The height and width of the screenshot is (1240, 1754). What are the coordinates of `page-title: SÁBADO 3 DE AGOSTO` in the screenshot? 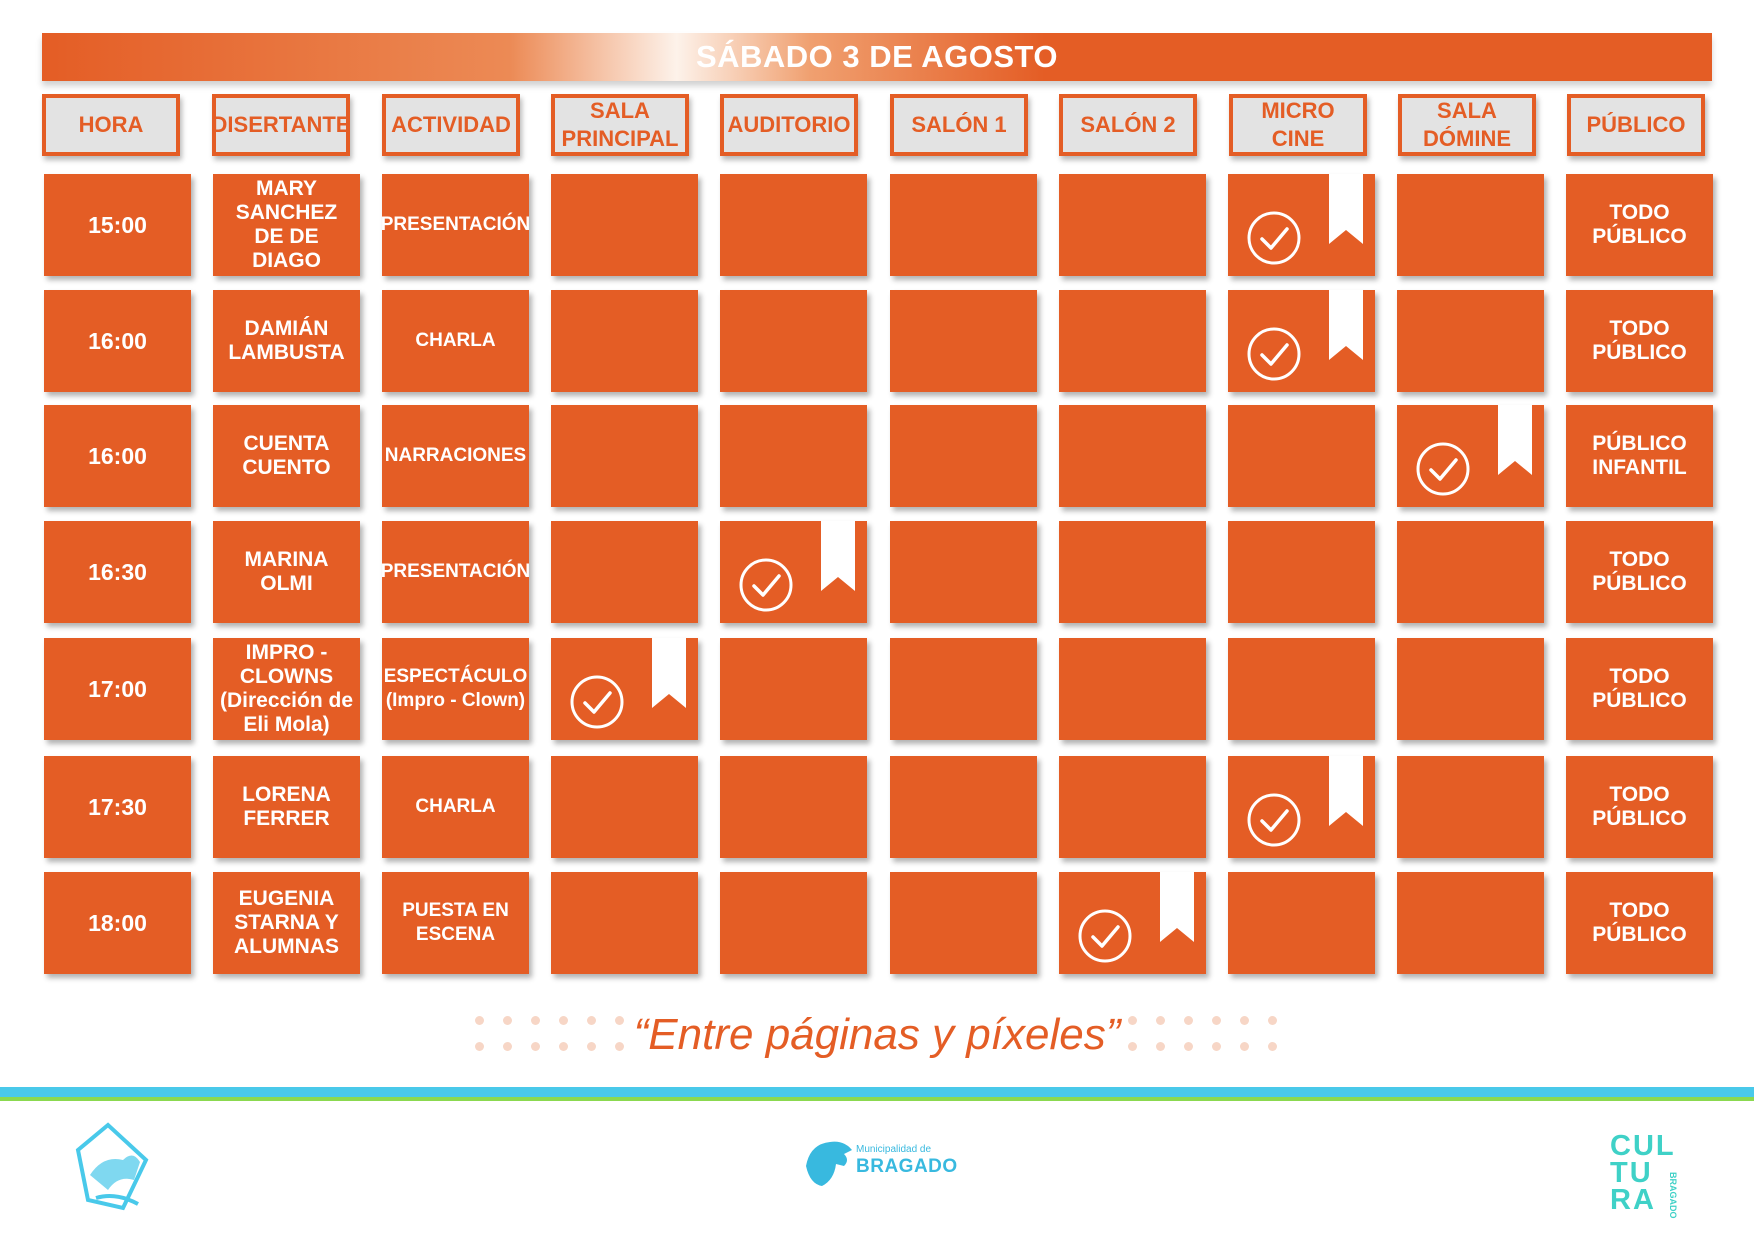 It's located at (877, 56).